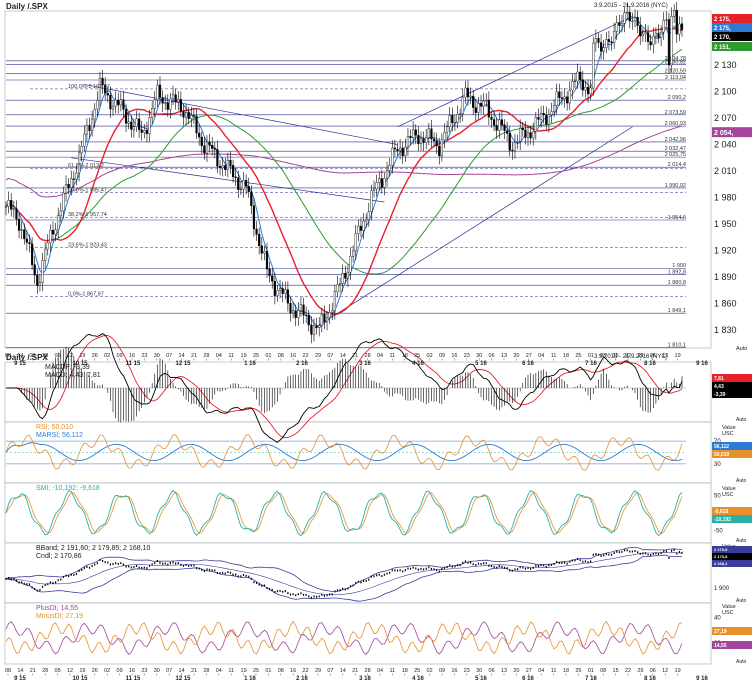  Describe the element at coordinates (516, 356) in the screenshot. I see `main-x-day-41: 20` at that location.